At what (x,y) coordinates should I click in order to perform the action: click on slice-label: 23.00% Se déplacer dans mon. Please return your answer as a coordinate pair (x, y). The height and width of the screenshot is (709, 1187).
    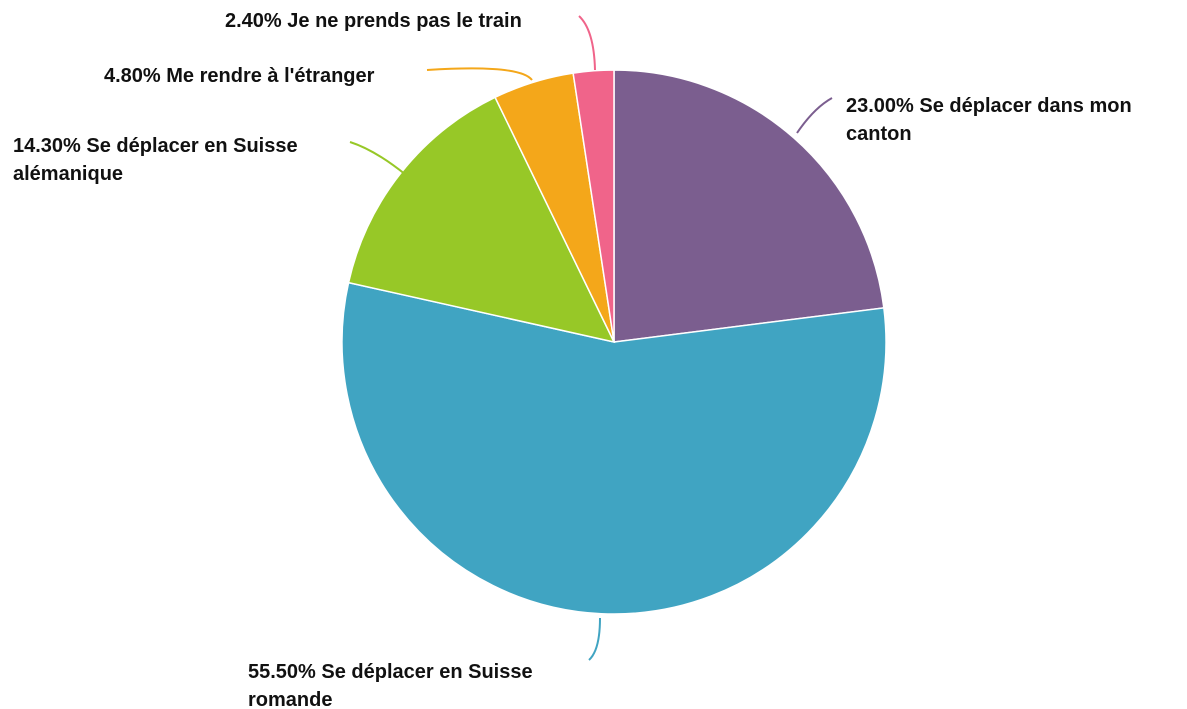
    Looking at the image, I should click on (989, 106).